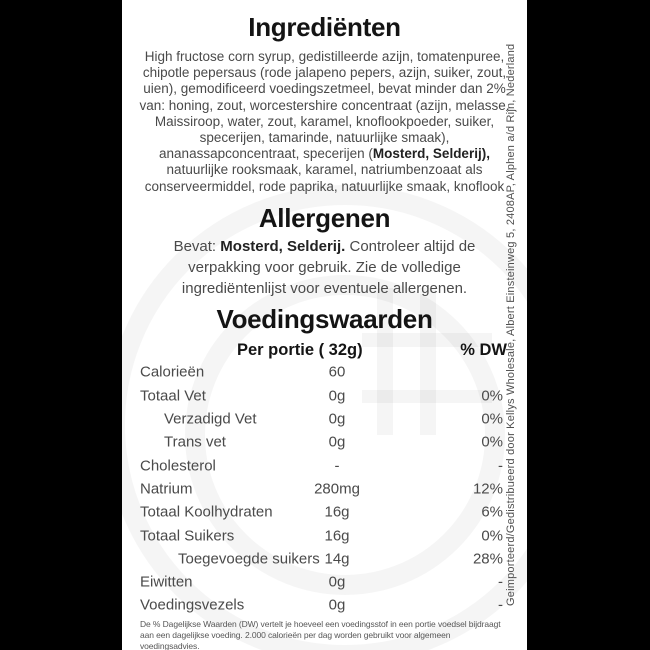 This screenshot has width=650, height=650. I want to click on nutrient-name: Calorieën, so click(172, 372).